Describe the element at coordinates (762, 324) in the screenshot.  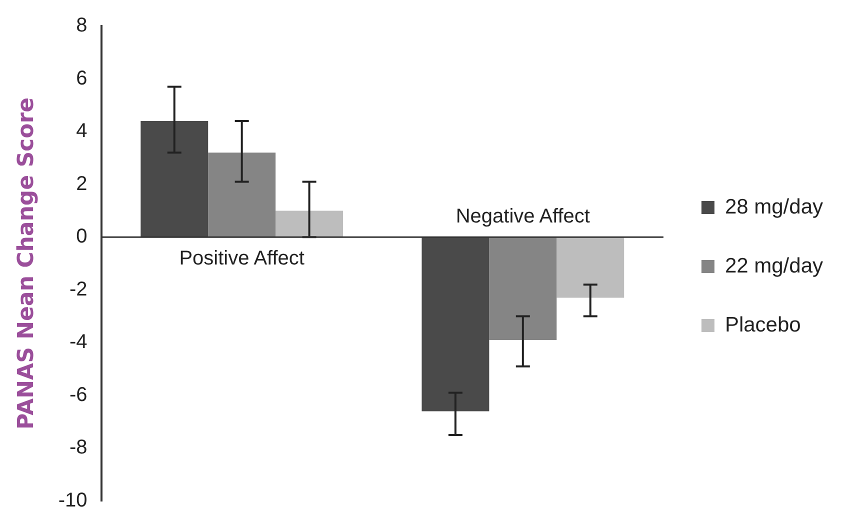
I see `legend-label: Placebo` at that location.